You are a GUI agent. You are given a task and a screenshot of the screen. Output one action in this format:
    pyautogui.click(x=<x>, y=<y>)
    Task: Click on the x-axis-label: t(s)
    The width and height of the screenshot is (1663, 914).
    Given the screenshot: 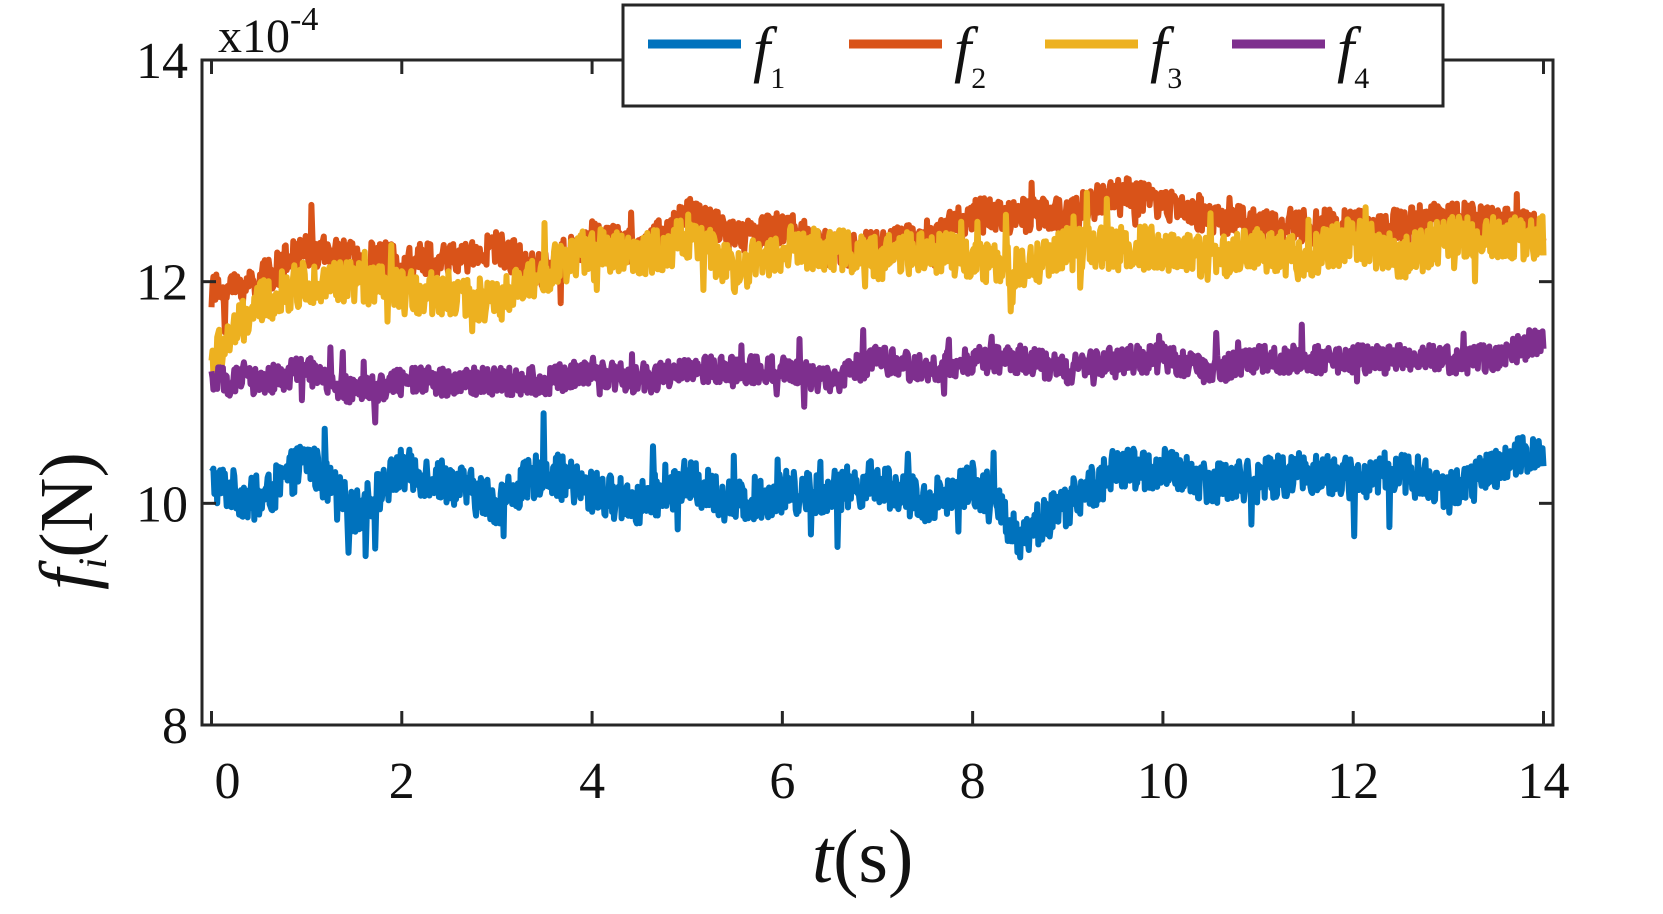 What is the action you would take?
    pyautogui.click(x=862, y=857)
    